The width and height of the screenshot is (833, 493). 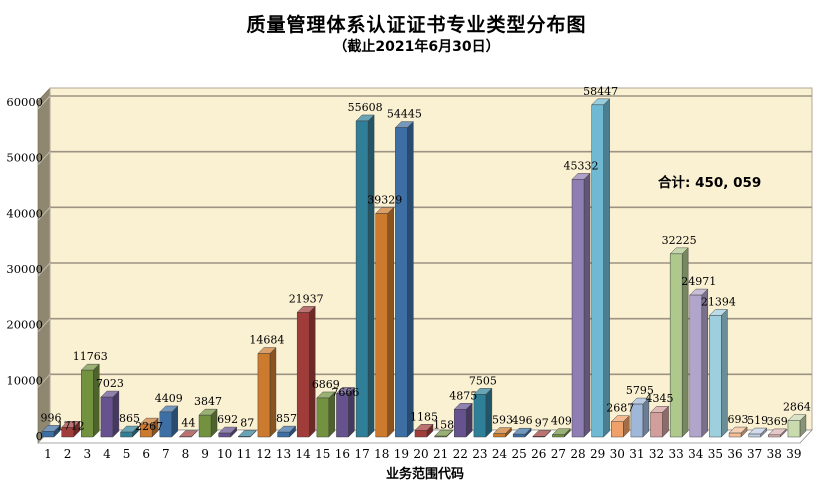 I want to click on x-tick-label: 1, so click(x=48, y=454).